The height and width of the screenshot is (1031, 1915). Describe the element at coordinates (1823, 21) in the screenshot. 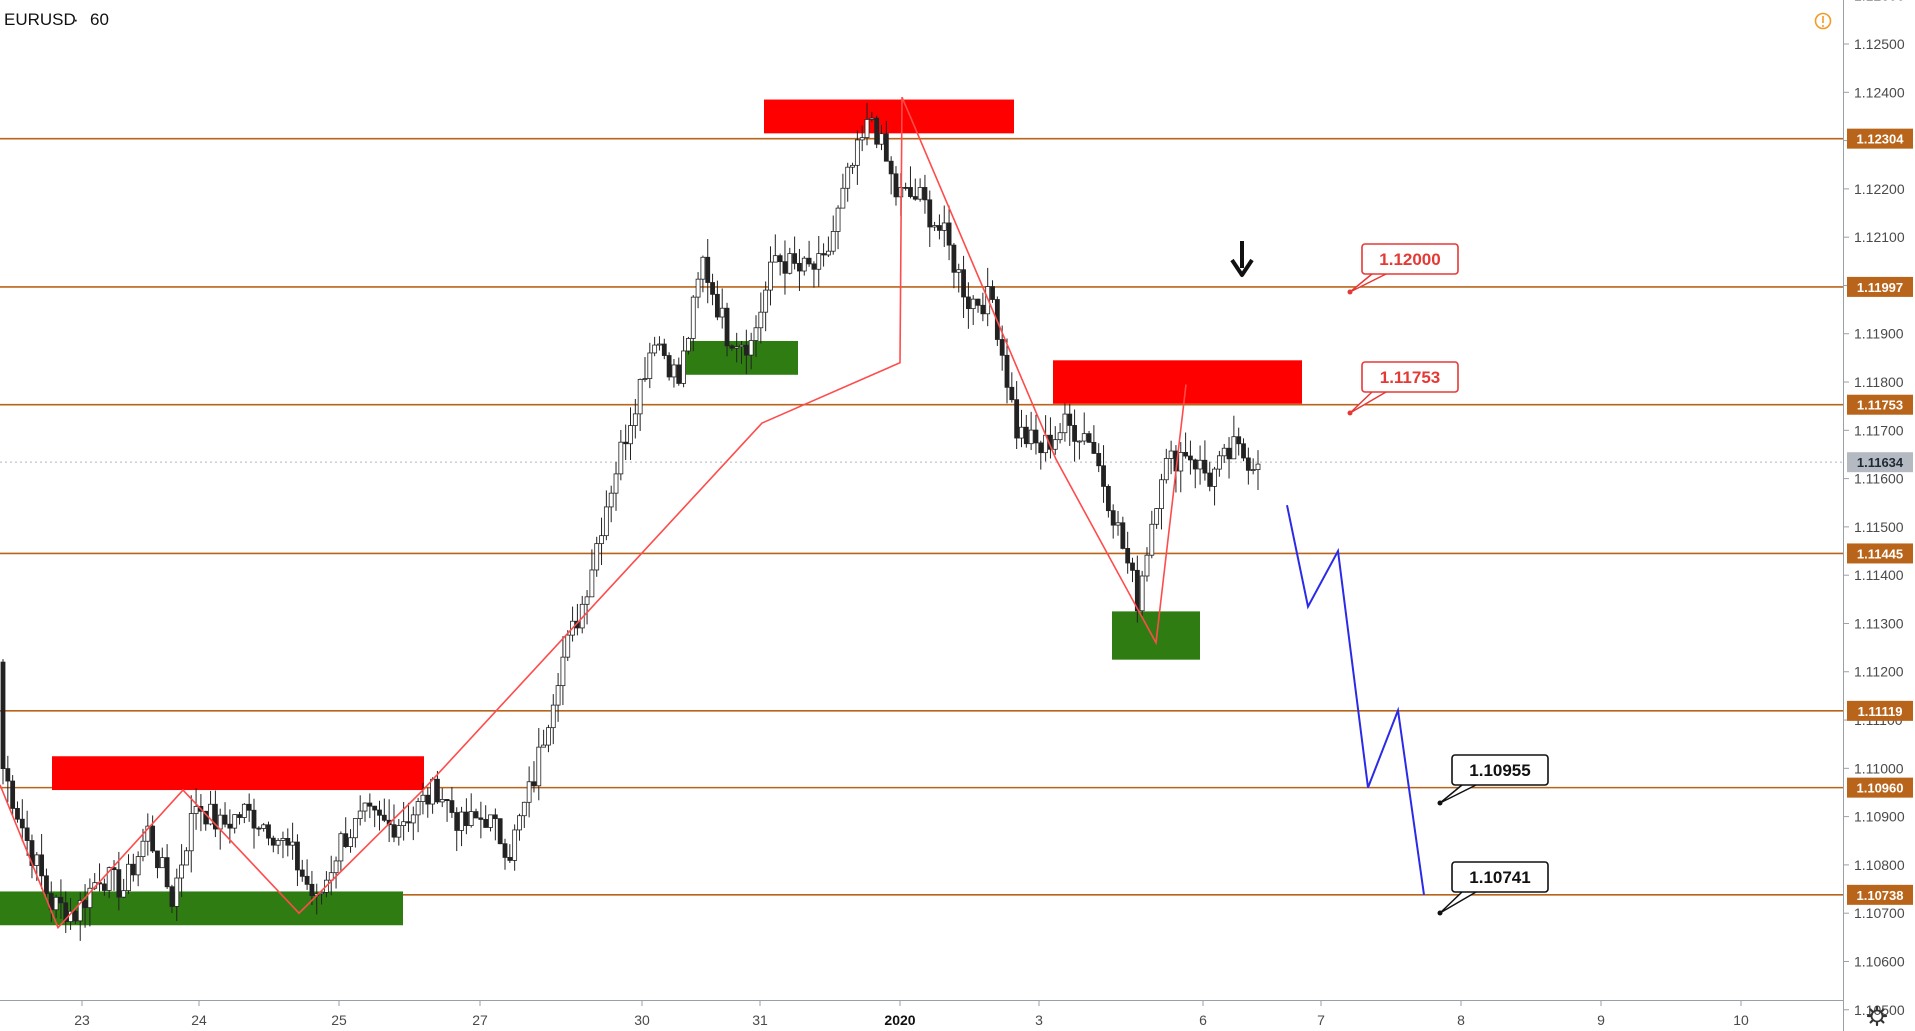

I see `alert-icon` at that location.